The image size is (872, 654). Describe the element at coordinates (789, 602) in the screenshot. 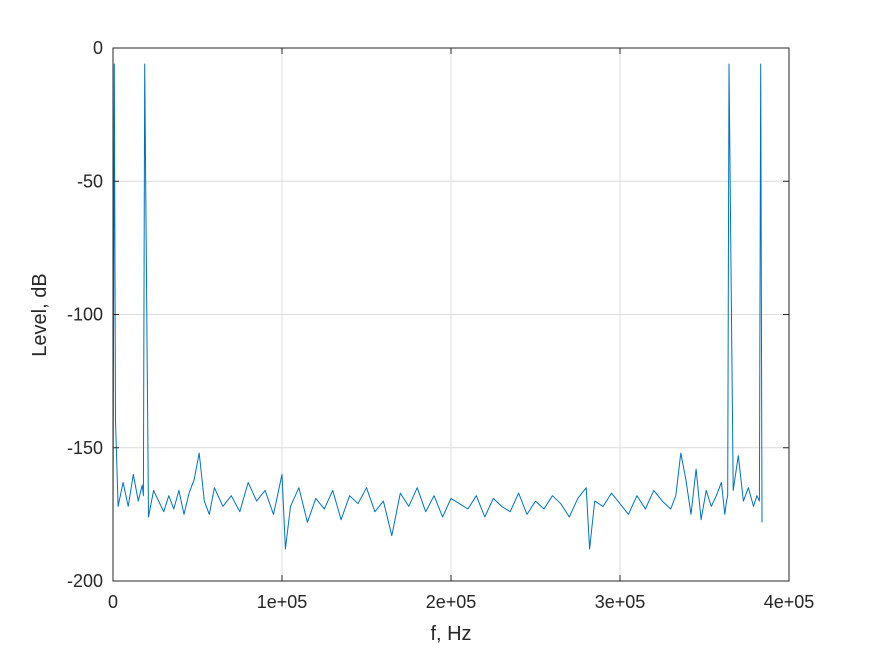

I see `x-tick-label: 4e+05` at that location.